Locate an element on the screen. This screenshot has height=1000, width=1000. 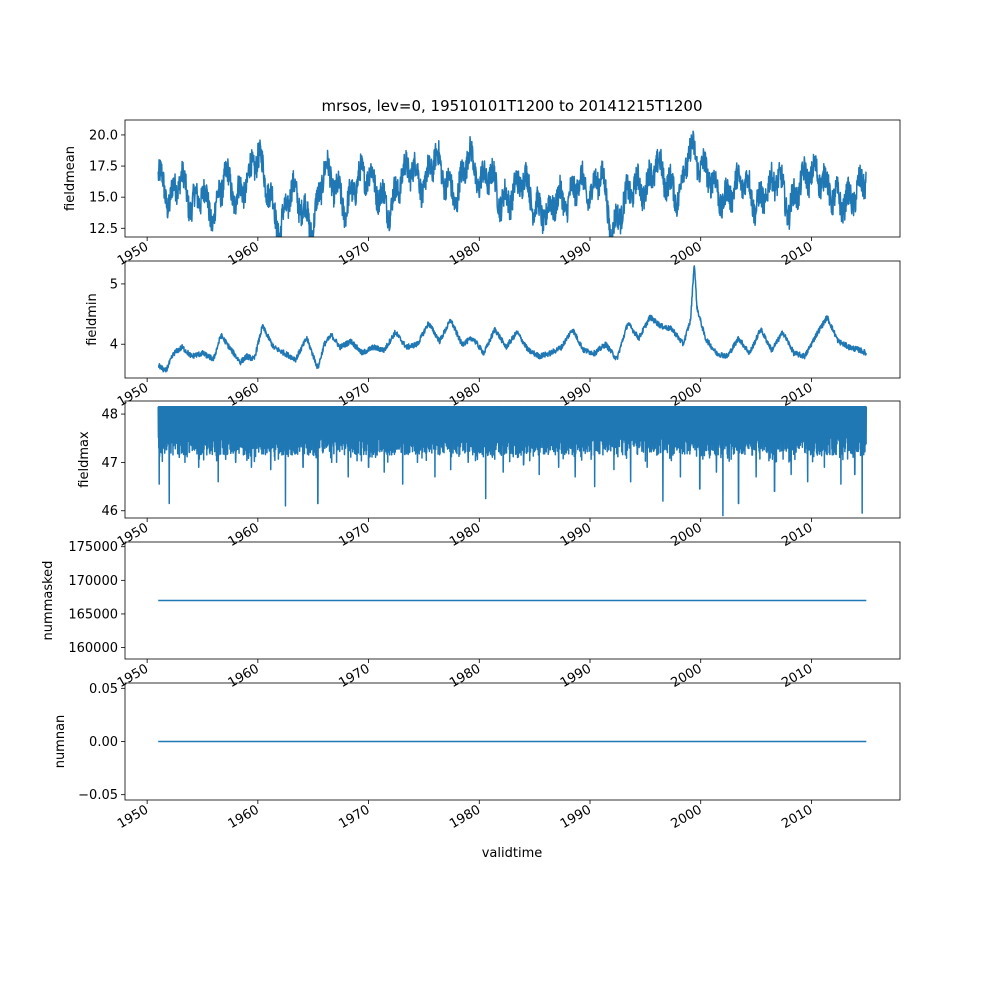
axes-frame-fieldmax is located at coordinates (512, 459).